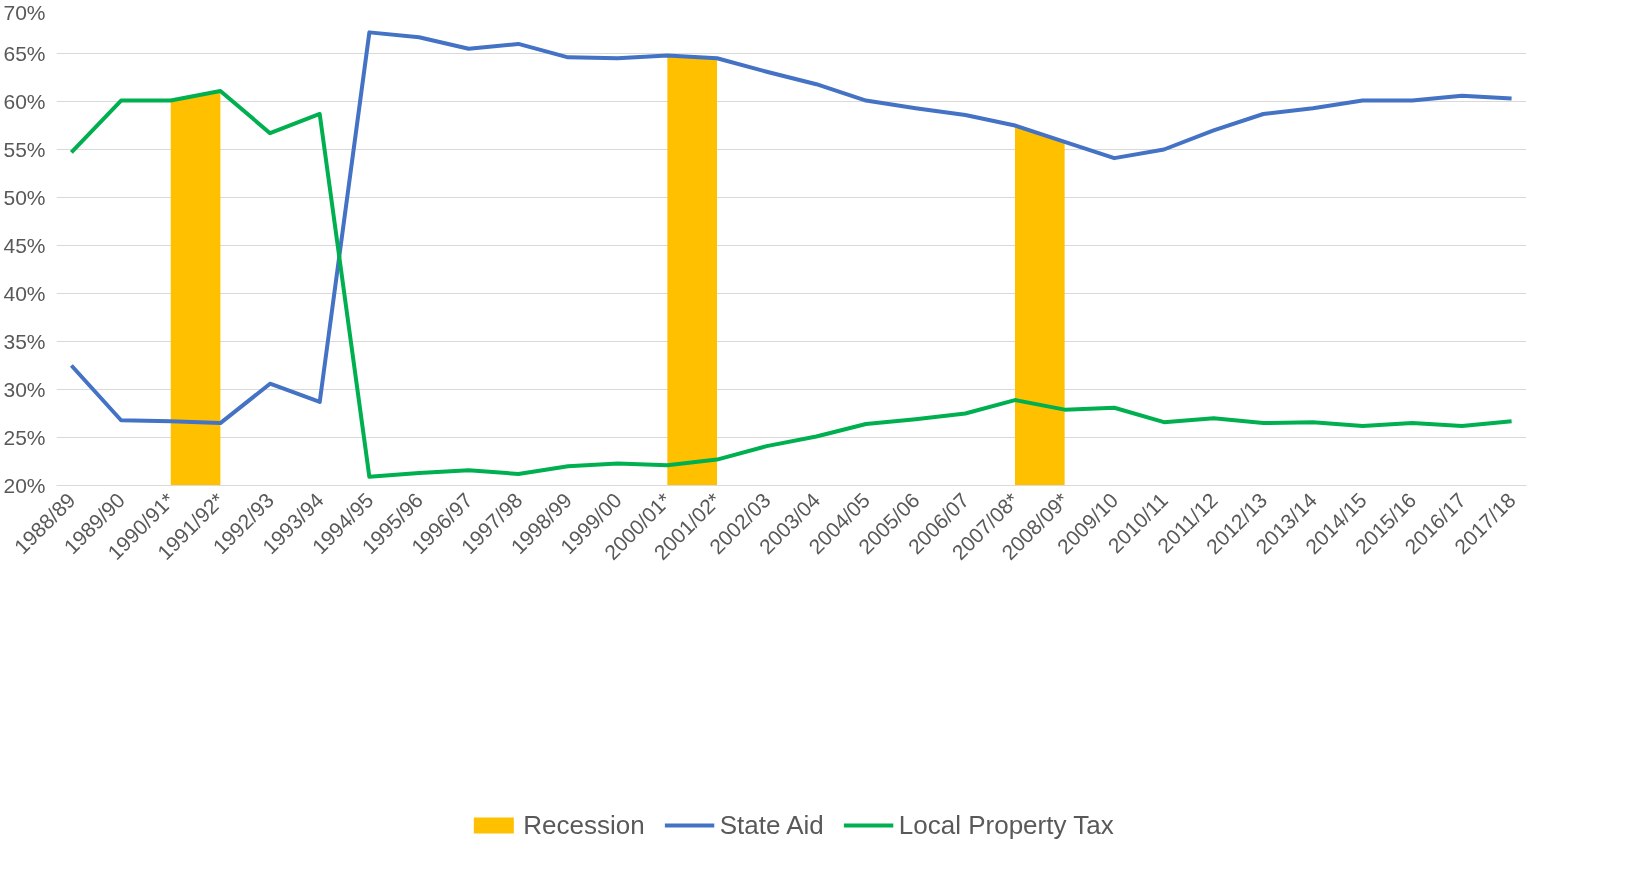 The height and width of the screenshot is (893, 1633). Describe the element at coordinates (24, 149) in the screenshot. I see `y-tick-label: 55%` at that location.